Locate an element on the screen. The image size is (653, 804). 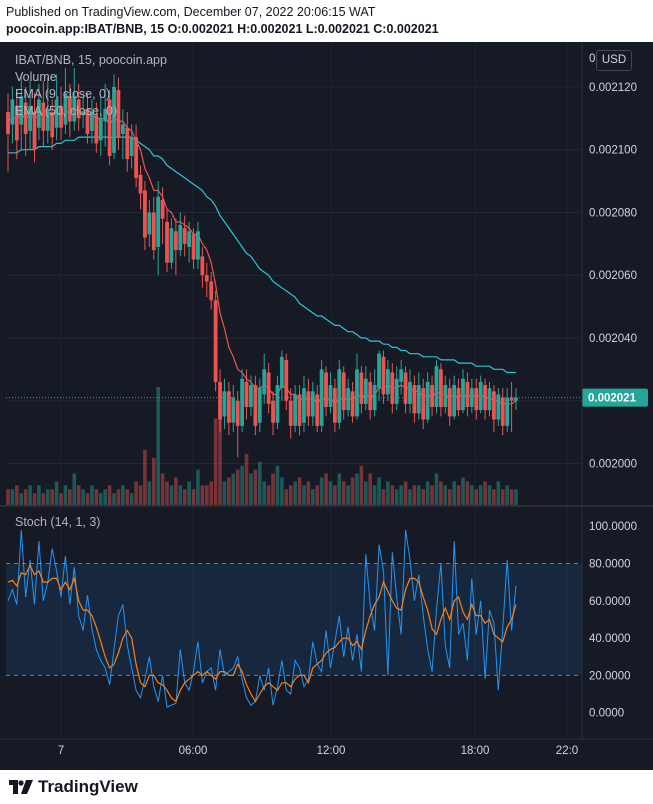
legend-ema50: EMA (50, close, 0) is located at coordinates (66, 111).